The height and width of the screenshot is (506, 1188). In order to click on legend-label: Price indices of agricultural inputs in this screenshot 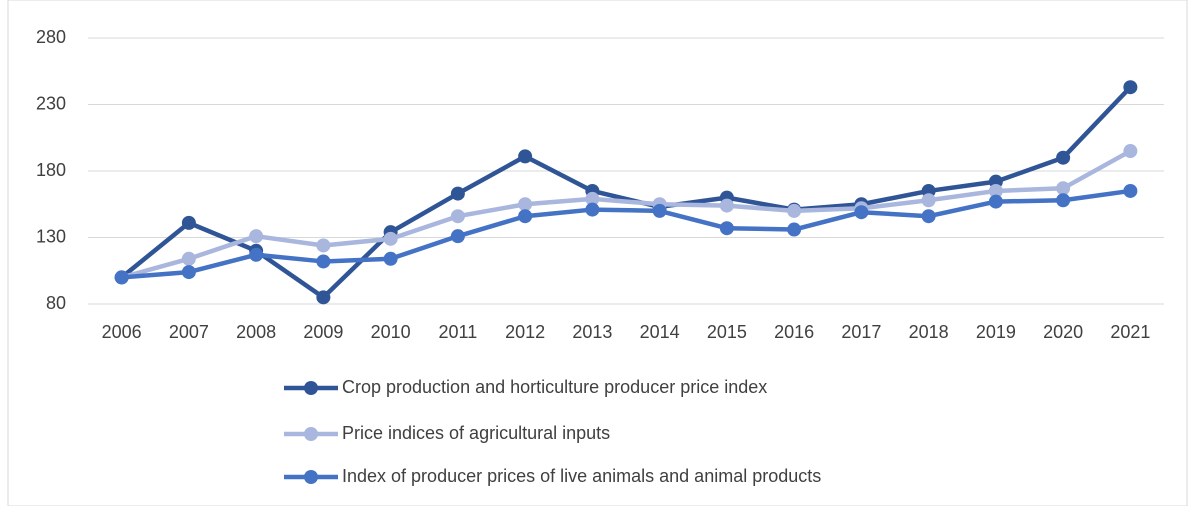, I will do `click(476, 433)`.